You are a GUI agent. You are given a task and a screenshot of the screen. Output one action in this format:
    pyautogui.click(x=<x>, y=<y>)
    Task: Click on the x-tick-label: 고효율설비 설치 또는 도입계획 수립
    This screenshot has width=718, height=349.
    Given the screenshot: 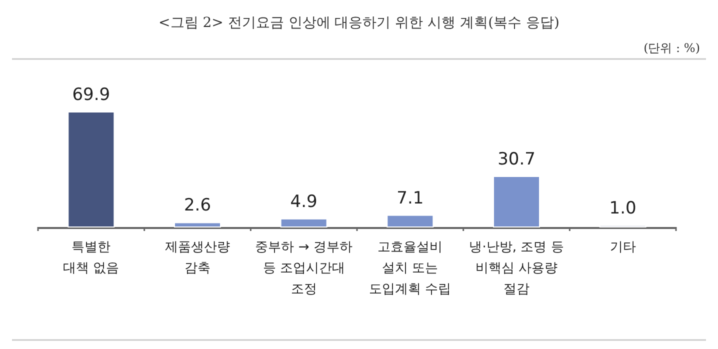 What is the action you would take?
    pyautogui.click(x=410, y=268)
    